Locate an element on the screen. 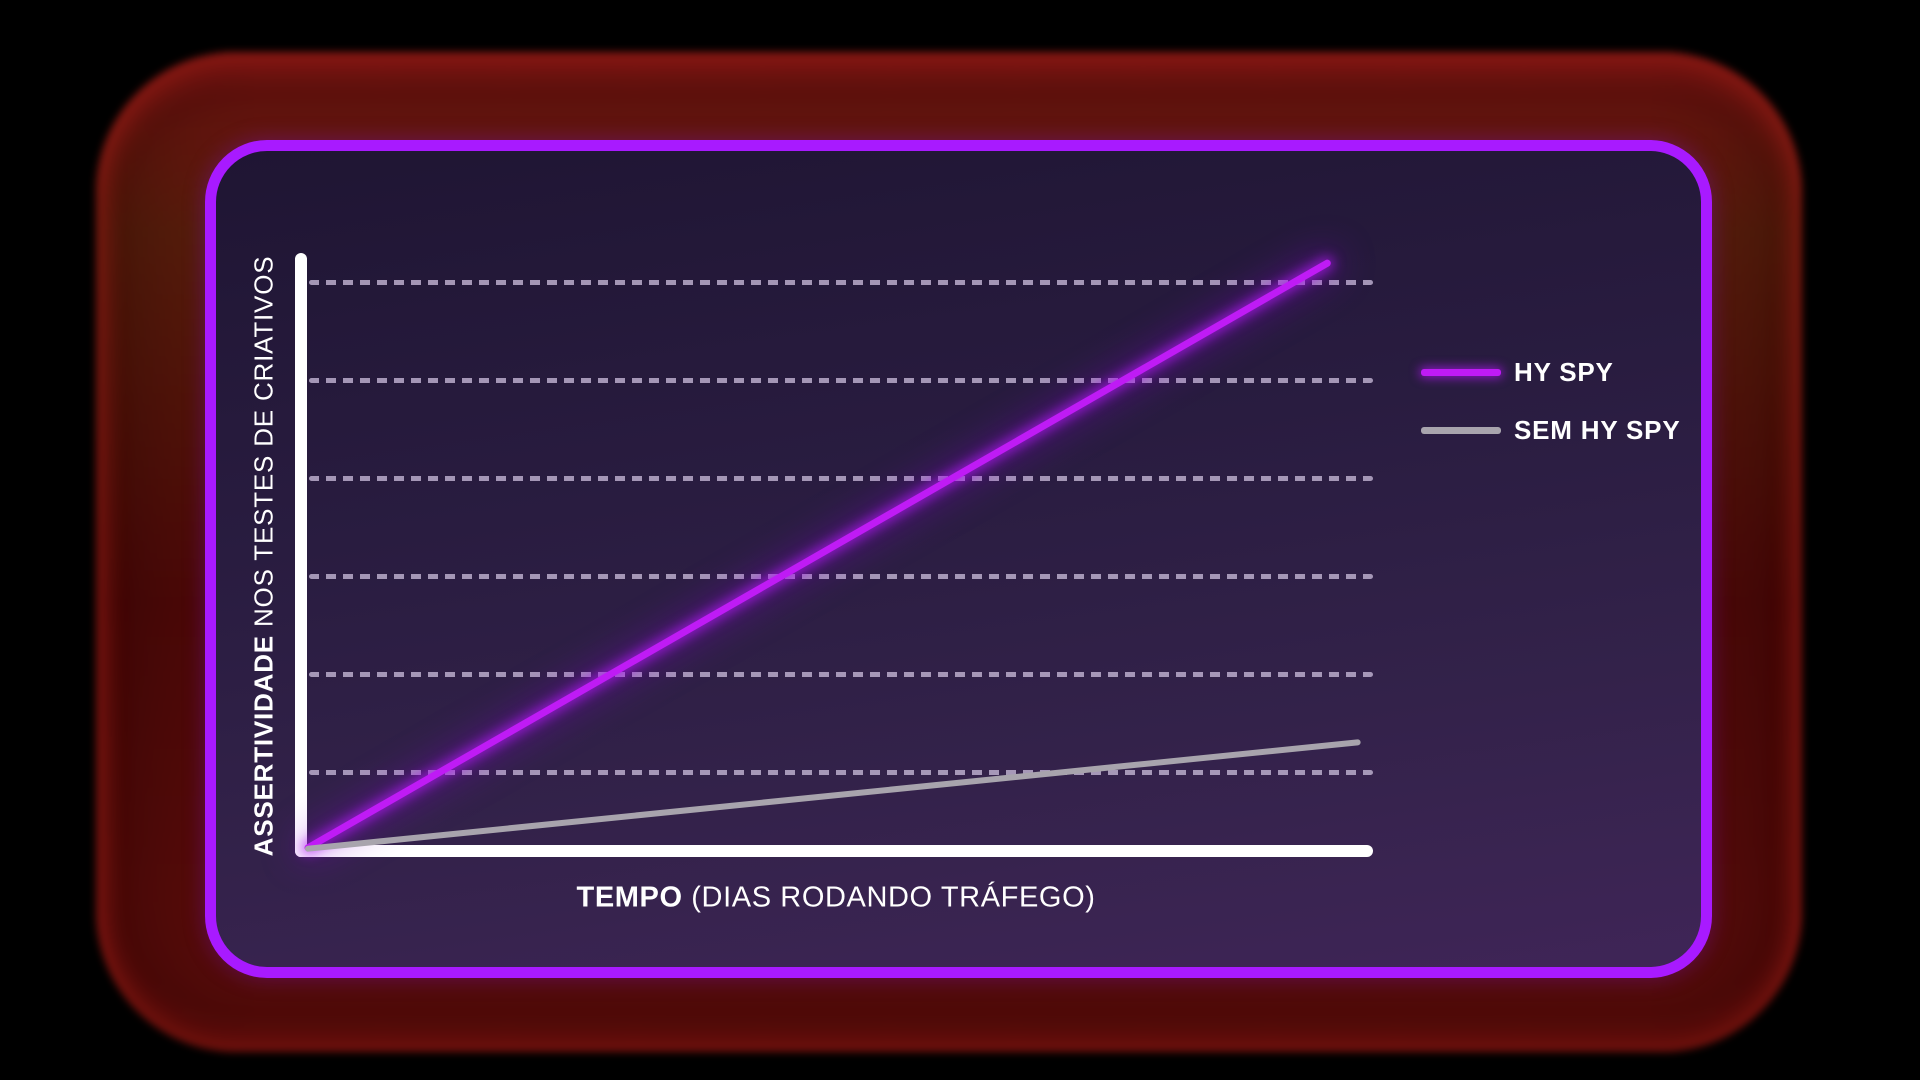  y-axis-line is located at coordinates (301, 555).